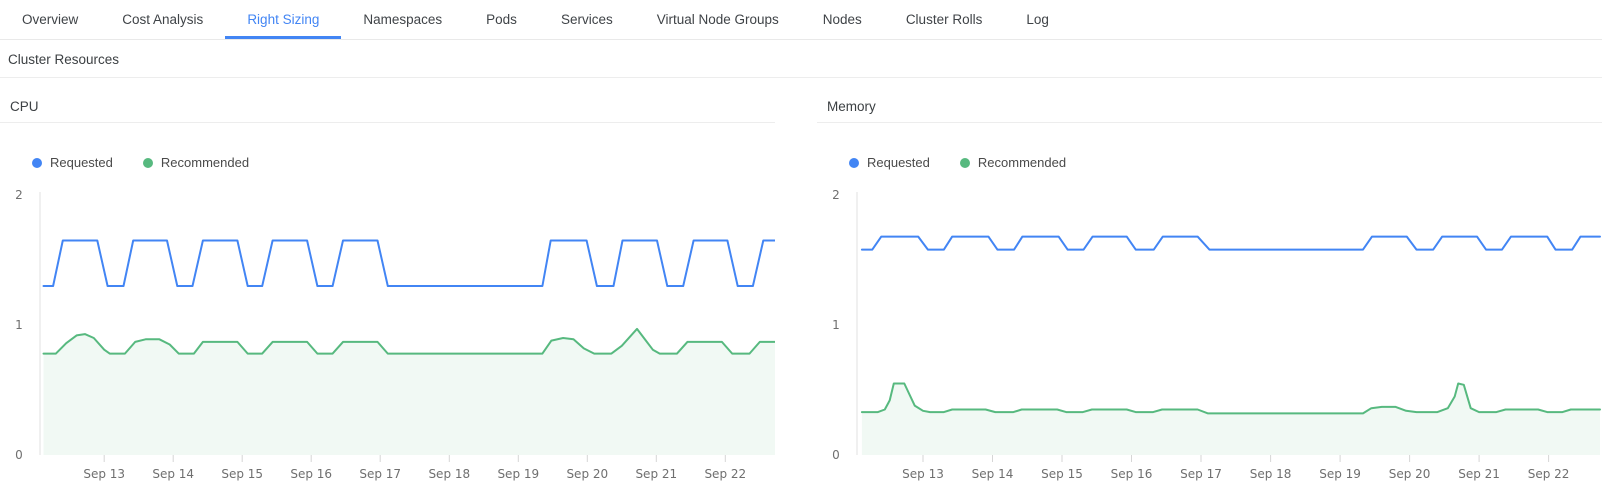  What do you see at coordinates (64, 59) in the screenshot?
I see `section-title: Cluster Resources` at bounding box center [64, 59].